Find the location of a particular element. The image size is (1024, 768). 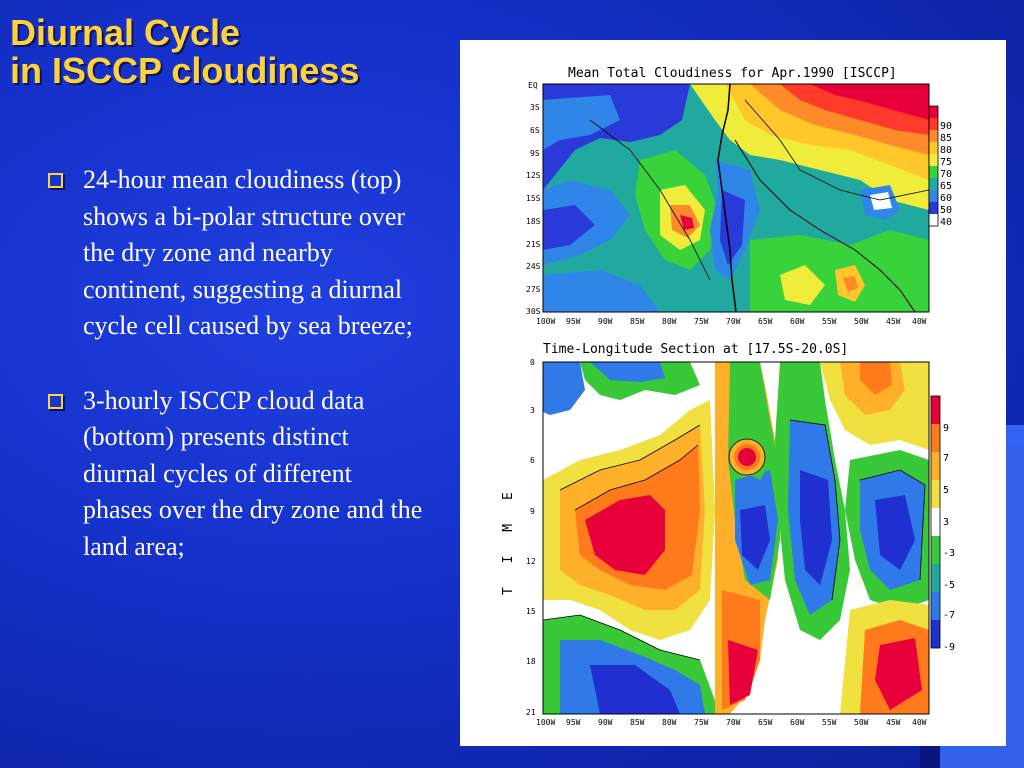

colorbar-label: 65 is located at coordinates (946, 186).